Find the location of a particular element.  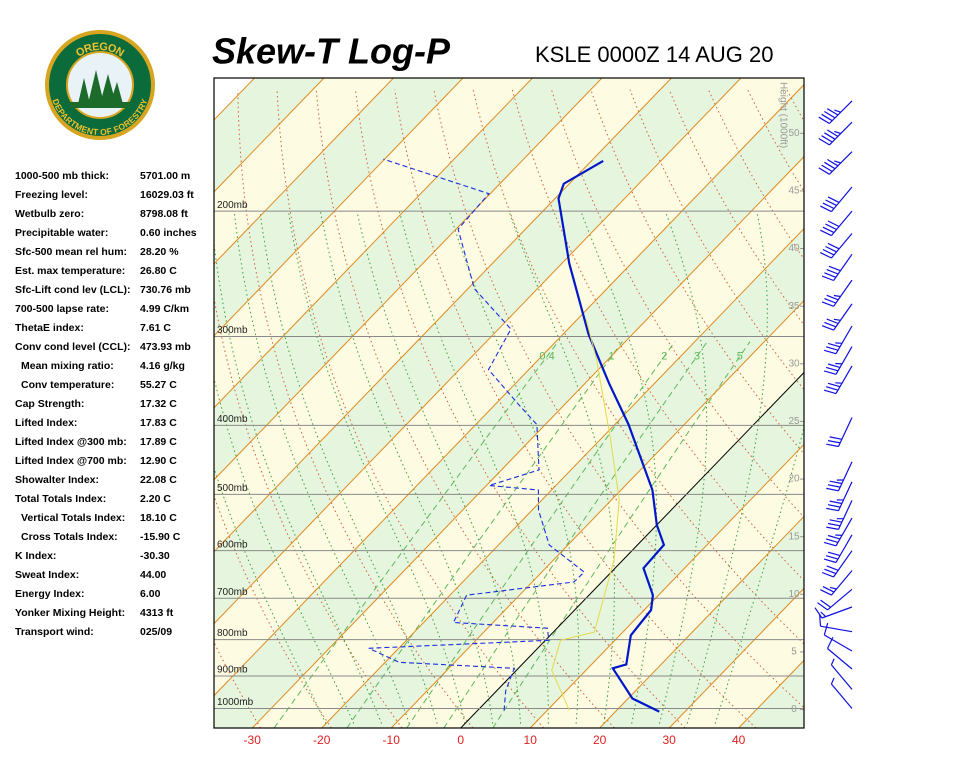

height-tick-label: 45 is located at coordinates (794, 191).